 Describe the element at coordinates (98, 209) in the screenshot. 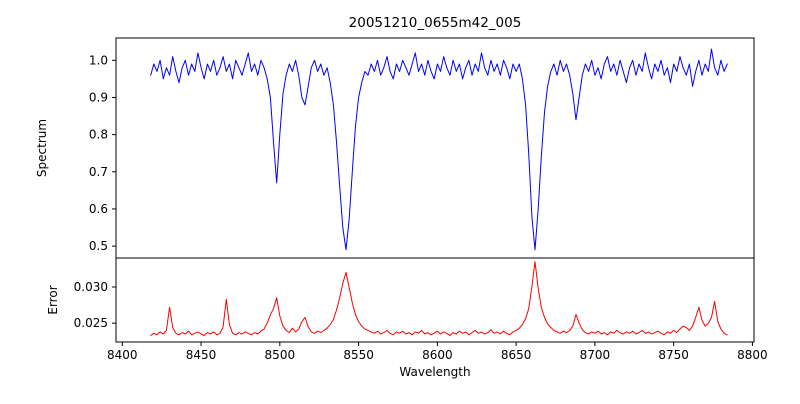

I see `y-tick-label: 0.6` at that location.